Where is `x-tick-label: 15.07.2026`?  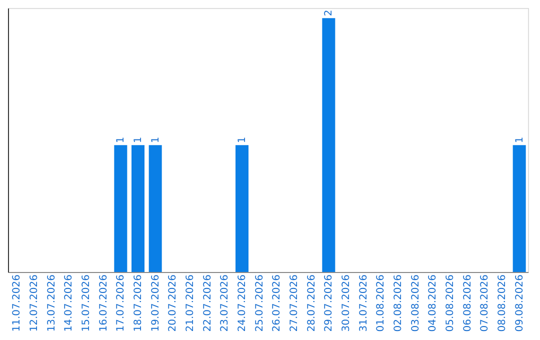
x-tick-label: 15.07.2026 is located at coordinates (86, 303).